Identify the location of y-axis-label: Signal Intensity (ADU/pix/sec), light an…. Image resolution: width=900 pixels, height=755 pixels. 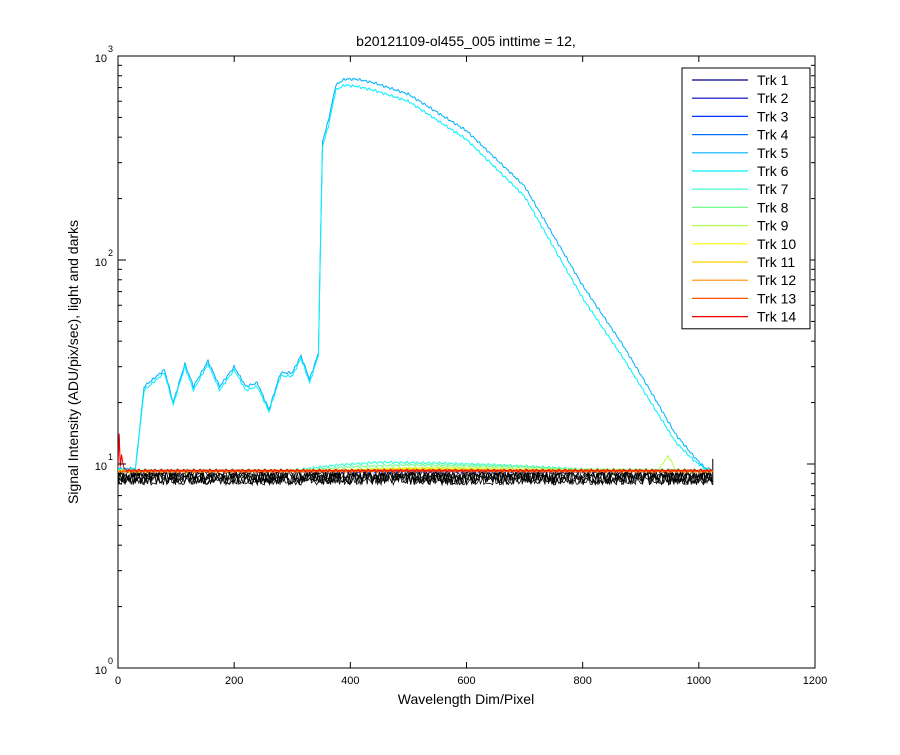
(73, 362).